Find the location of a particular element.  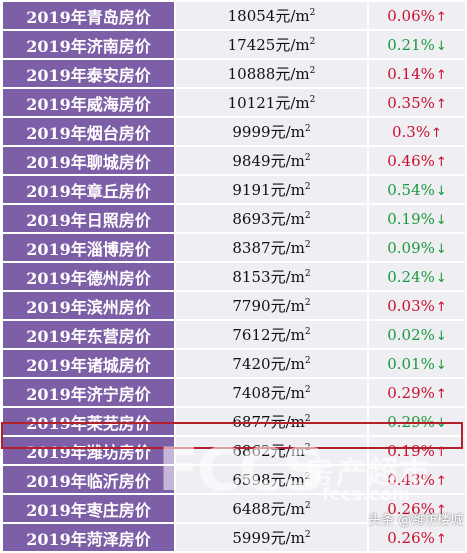

price-cell: 10888元/m2 is located at coordinates (272, 74).